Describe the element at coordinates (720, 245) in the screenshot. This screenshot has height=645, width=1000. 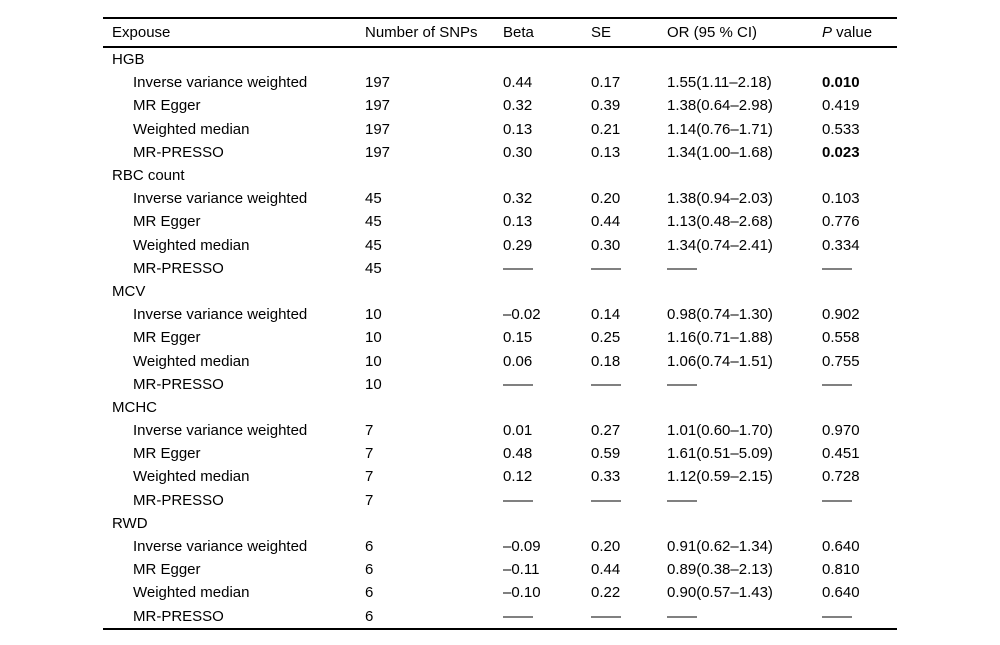
I see `cell-or-ci: 1.34(0.74–2.41)` at that location.